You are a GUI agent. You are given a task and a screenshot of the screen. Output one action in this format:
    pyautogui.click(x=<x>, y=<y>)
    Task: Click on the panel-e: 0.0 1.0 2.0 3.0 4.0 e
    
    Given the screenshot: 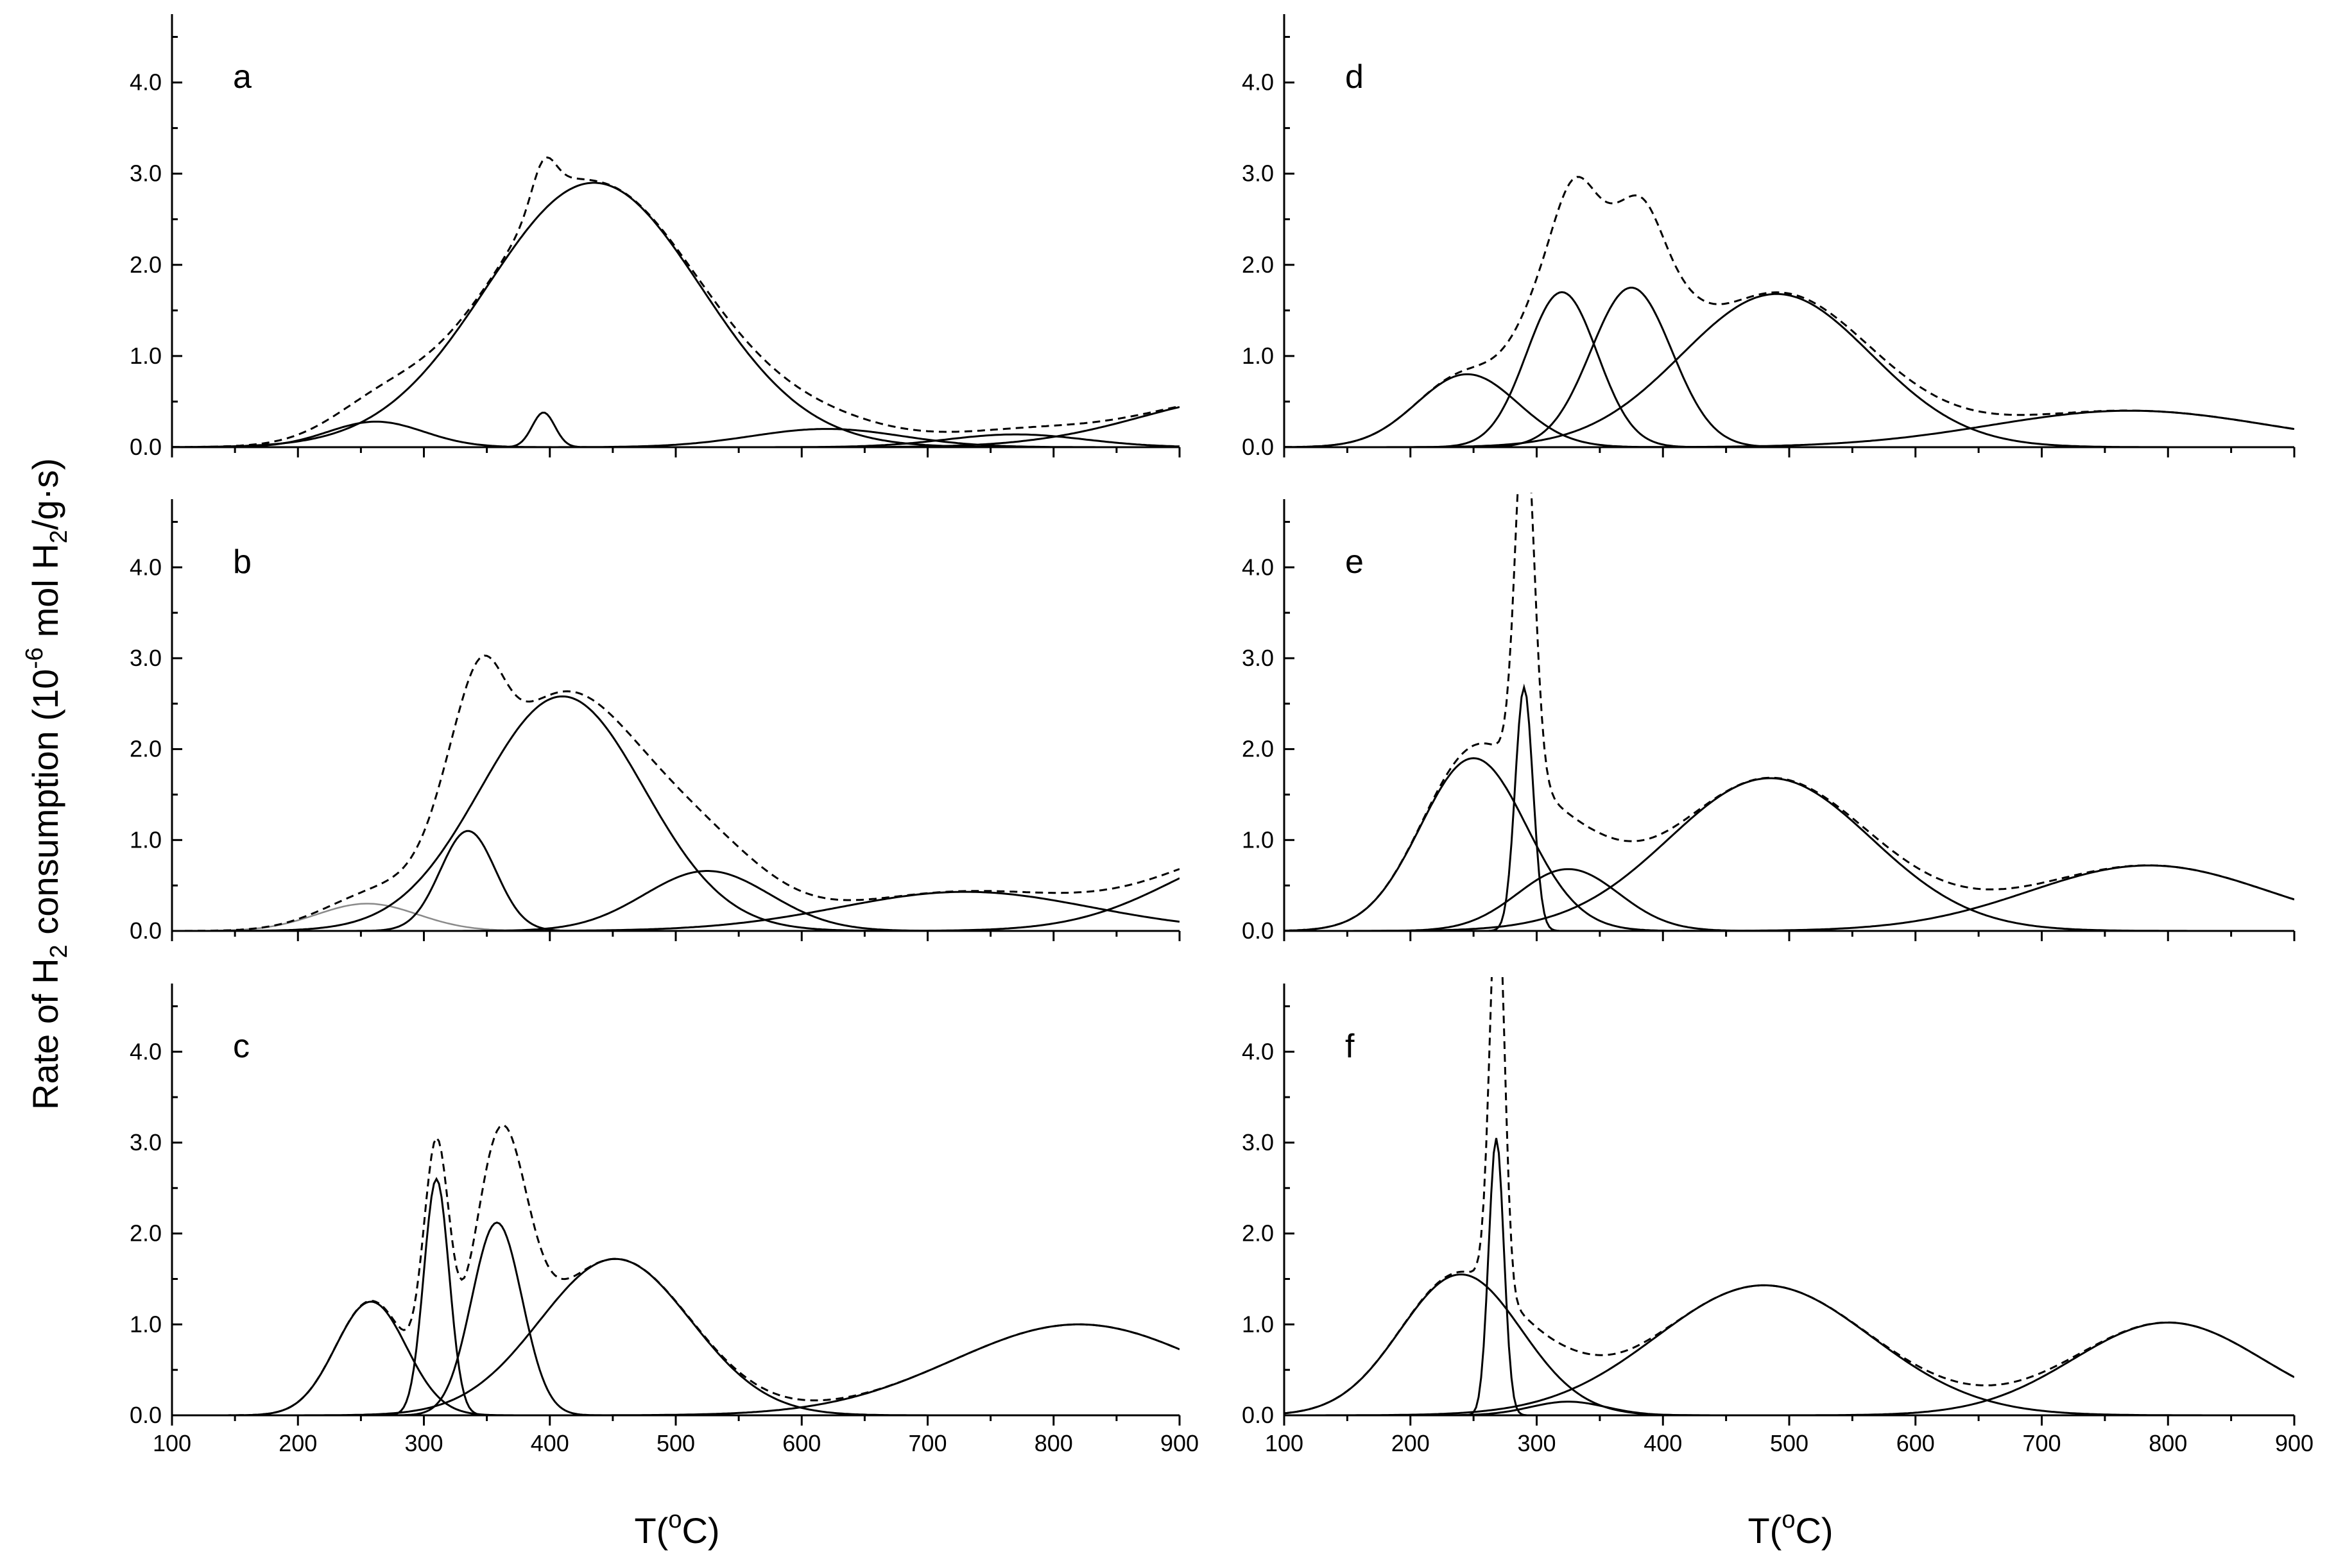 What is the action you would take?
    pyautogui.click(x=1769, y=718)
    